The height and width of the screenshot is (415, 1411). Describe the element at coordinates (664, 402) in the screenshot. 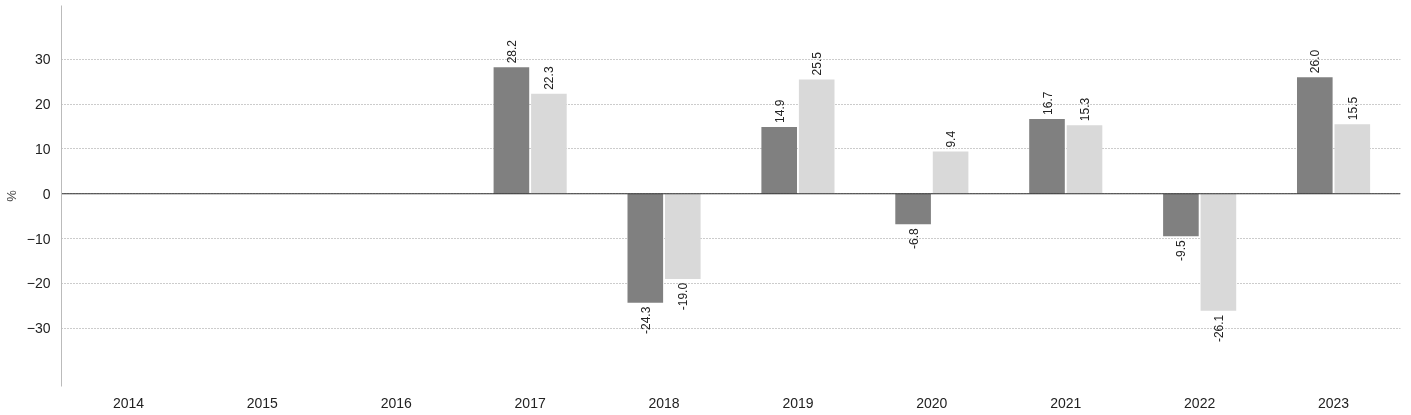

I see `x-tick-label: 2018` at that location.